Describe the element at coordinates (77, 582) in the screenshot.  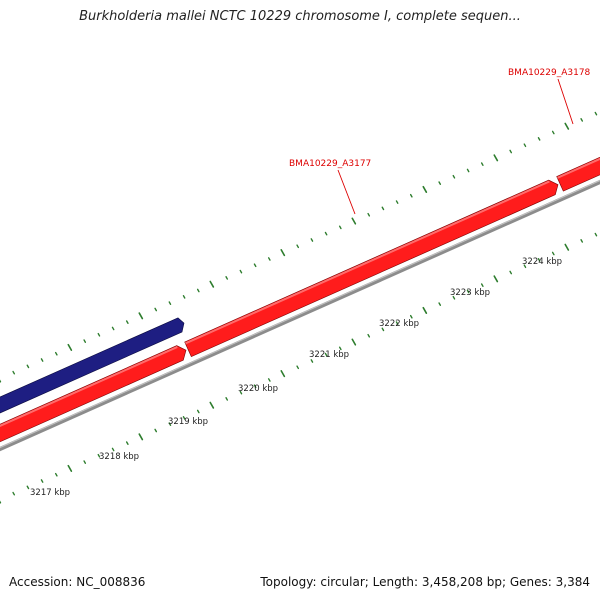
I see `accession-label: Accession: NC_008836` at that location.